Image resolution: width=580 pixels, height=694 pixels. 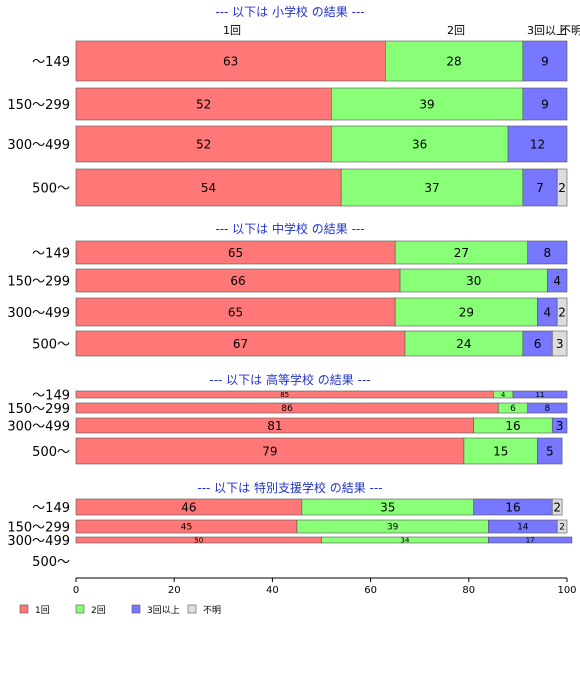 I want to click on x-tick-label: 0, so click(x=76, y=590).